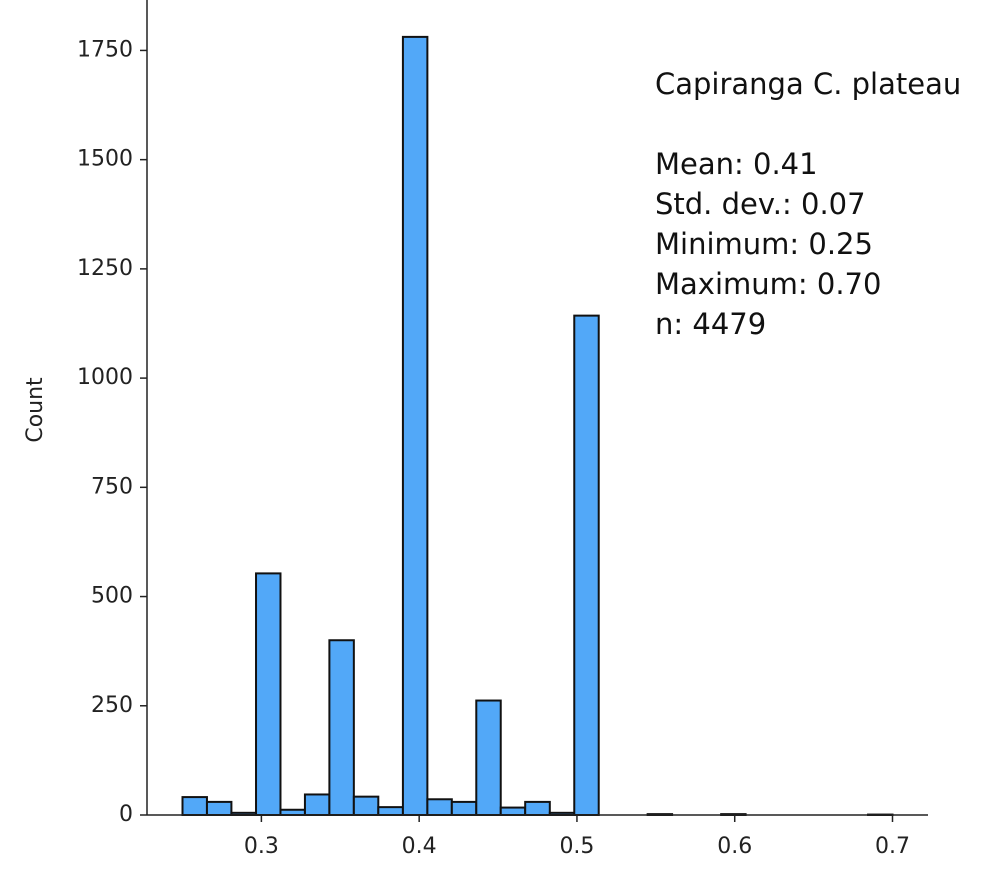 The height and width of the screenshot is (869, 1003). I want to click on x-tick-label: 0.5, so click(576, 846).